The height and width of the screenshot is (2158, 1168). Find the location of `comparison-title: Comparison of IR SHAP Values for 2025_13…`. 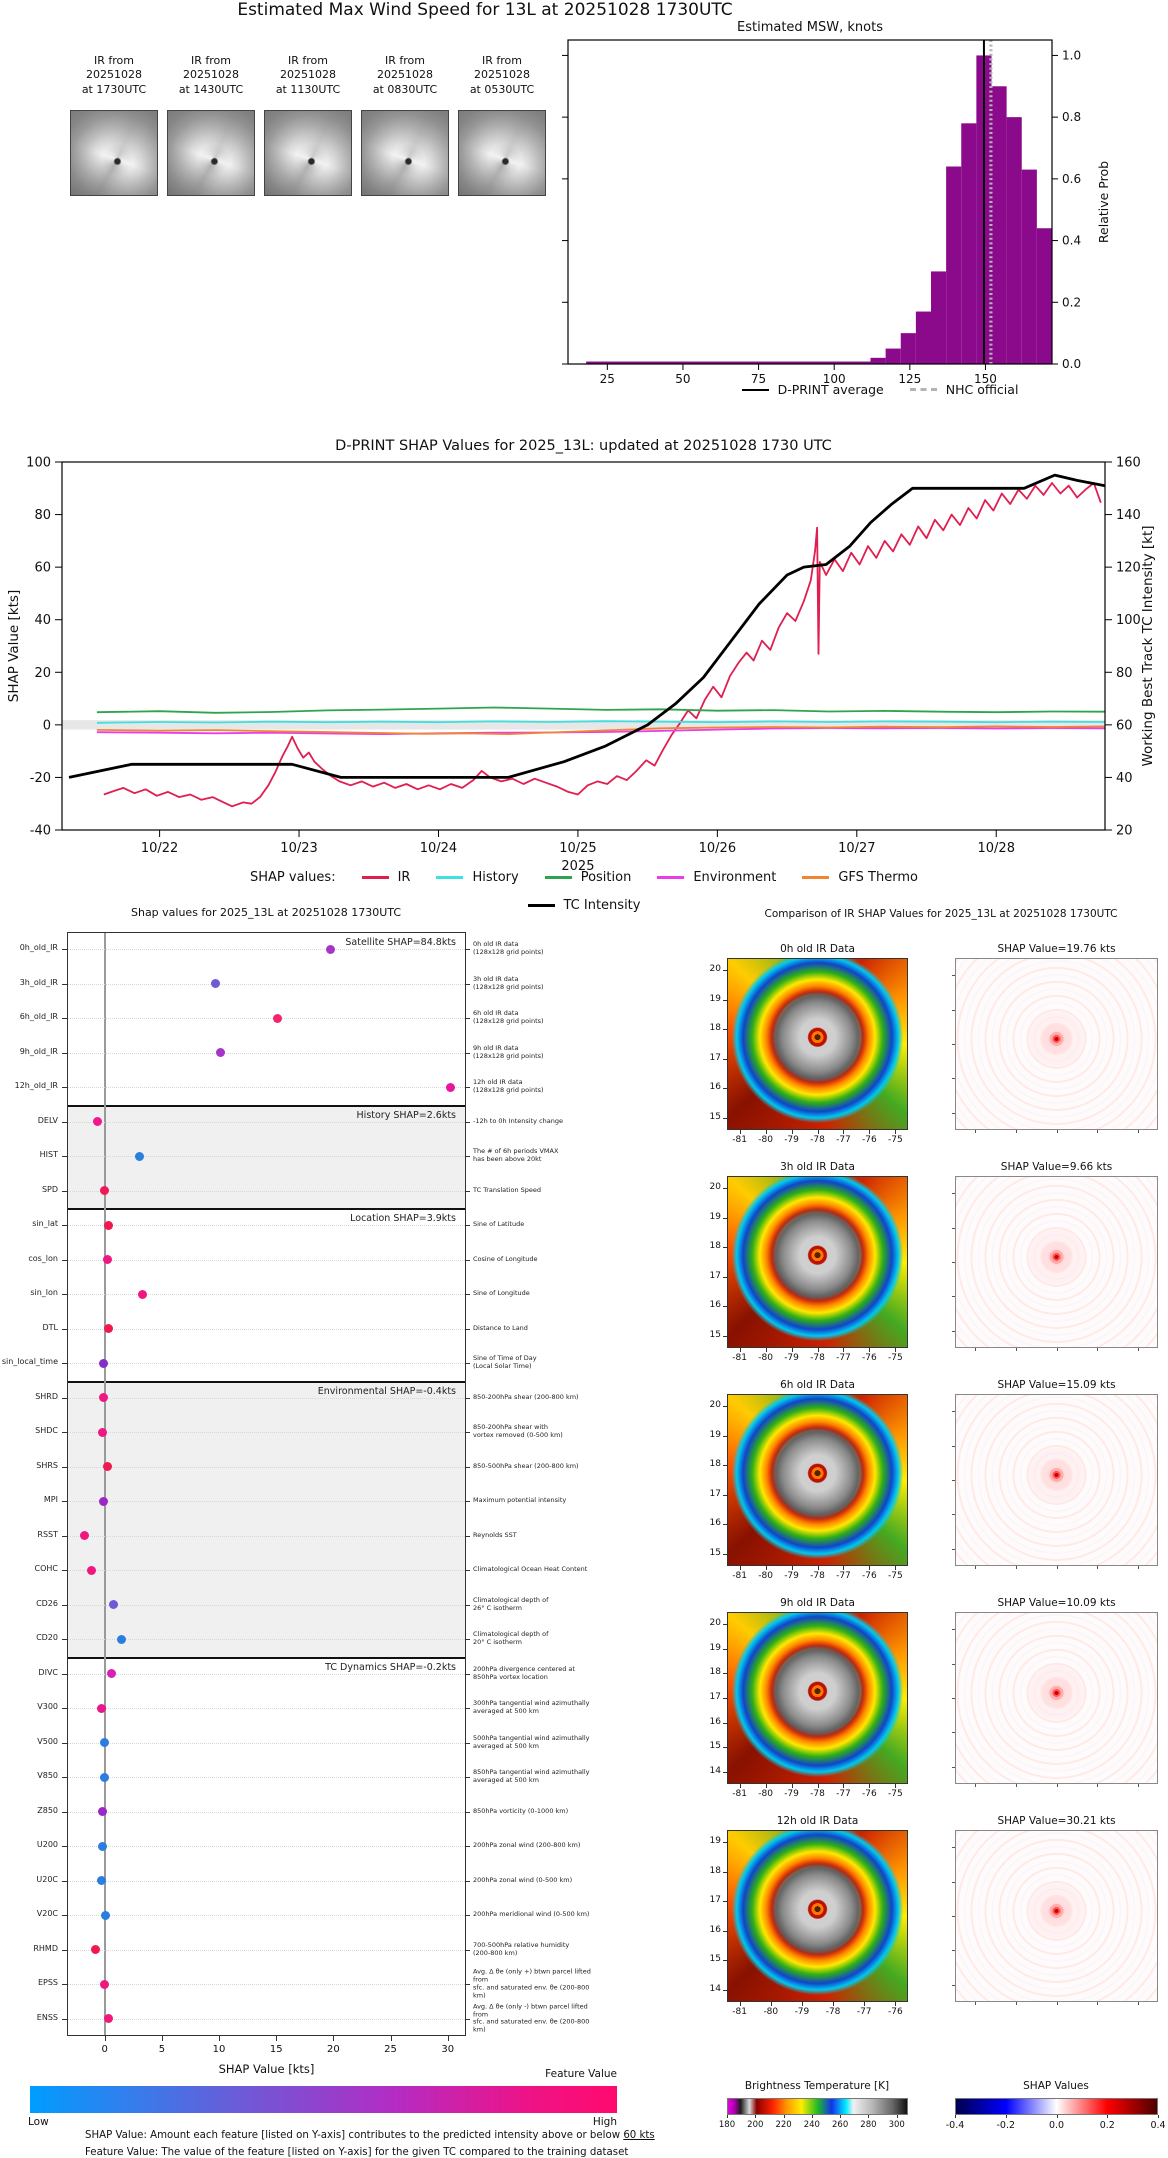

comparison-title: Comparison of IR SHAP Values for 2025_13… is located at coordinates (941, 914).